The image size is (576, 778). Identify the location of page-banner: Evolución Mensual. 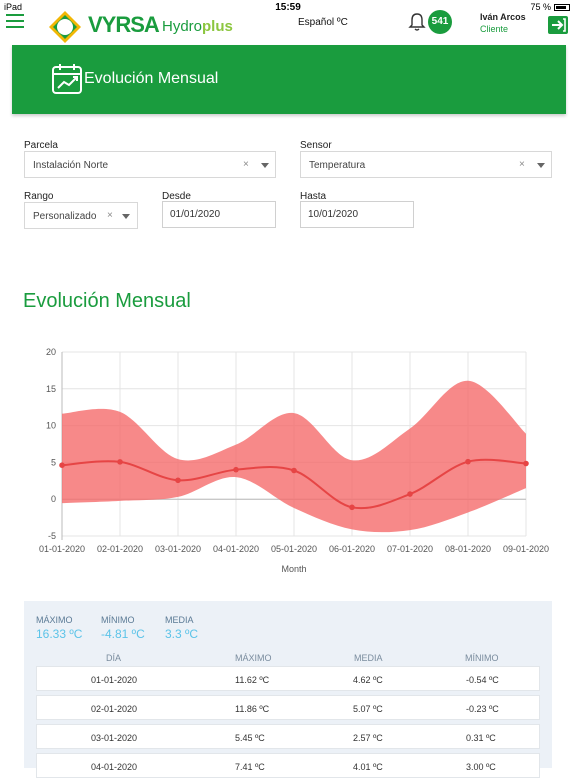
(289, 79).